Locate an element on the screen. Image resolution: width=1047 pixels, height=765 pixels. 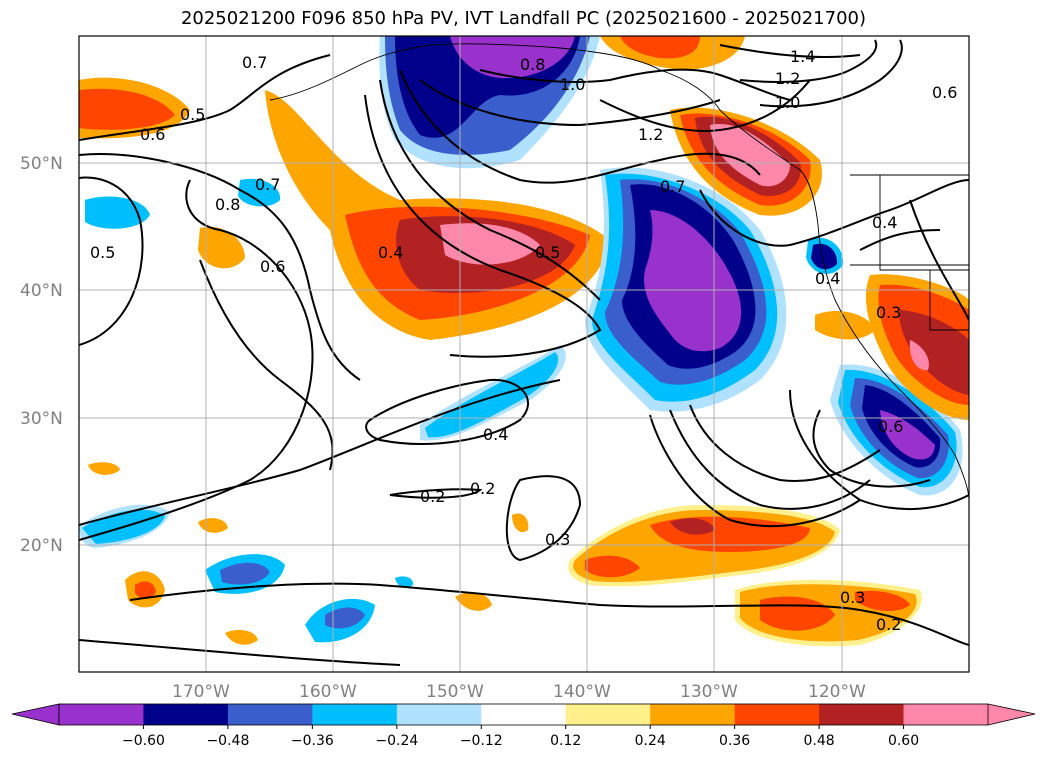
colorbar-tick-label: 0.24 is located at coordinates (650, 741).